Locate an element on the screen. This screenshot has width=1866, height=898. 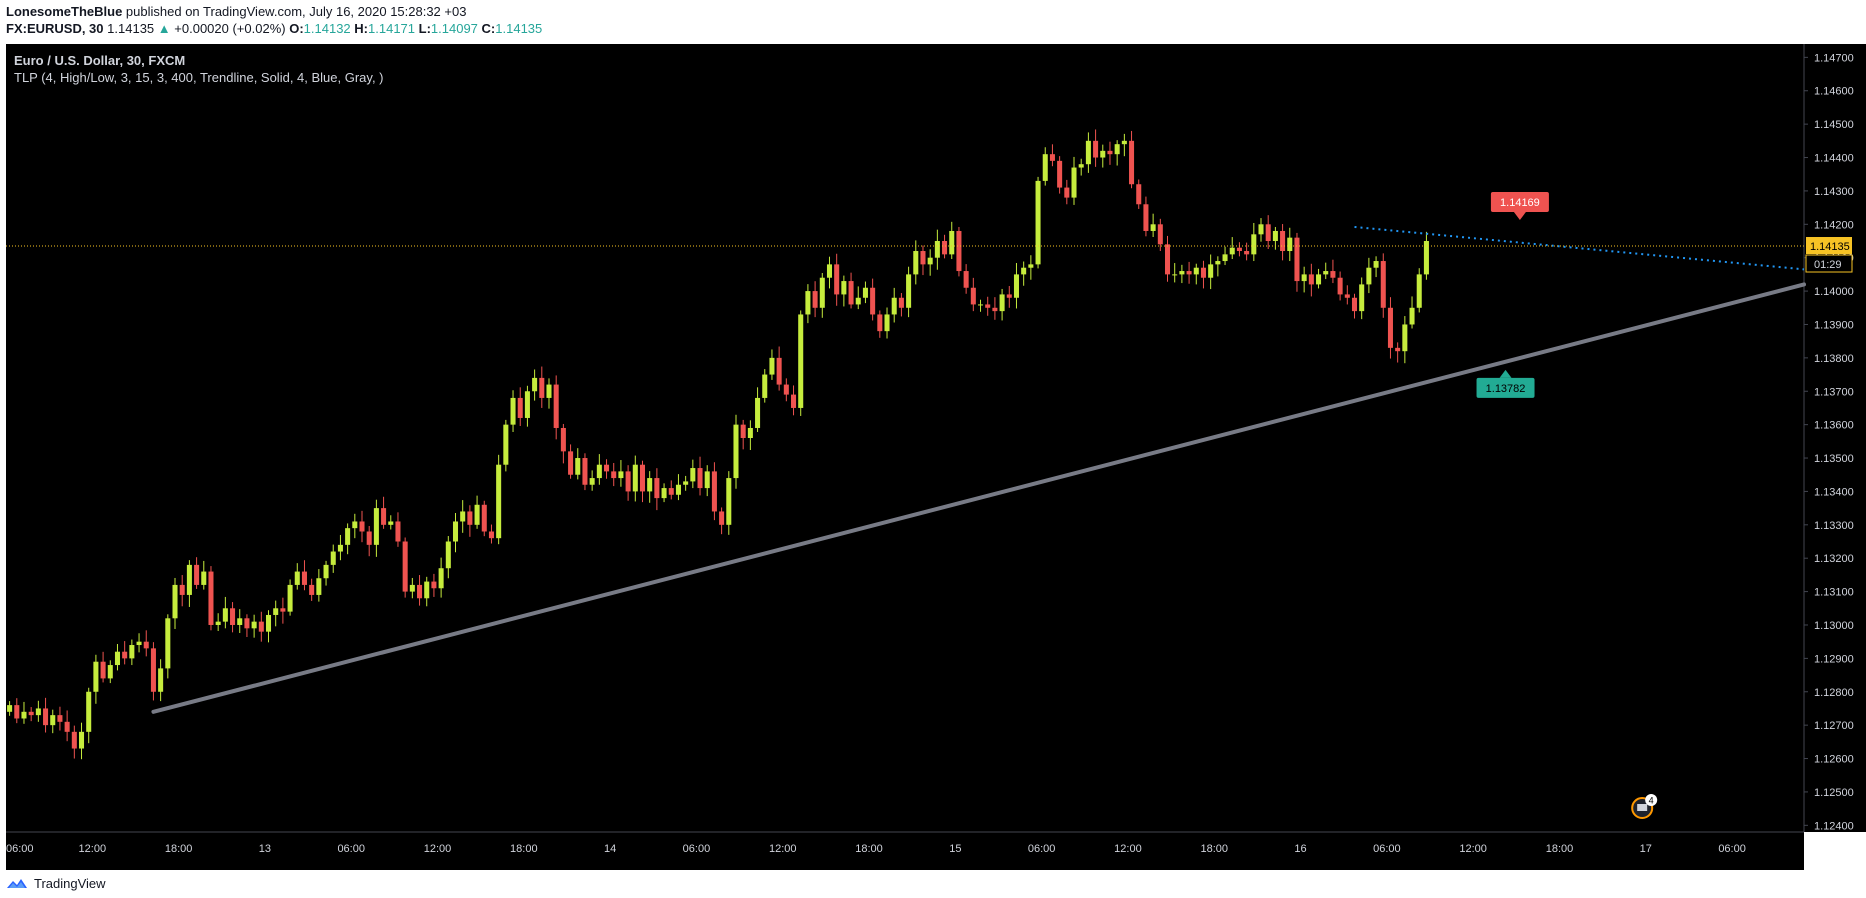
symbol-label: FX:EURUSD, 30 is located at coordinates (55, 28).